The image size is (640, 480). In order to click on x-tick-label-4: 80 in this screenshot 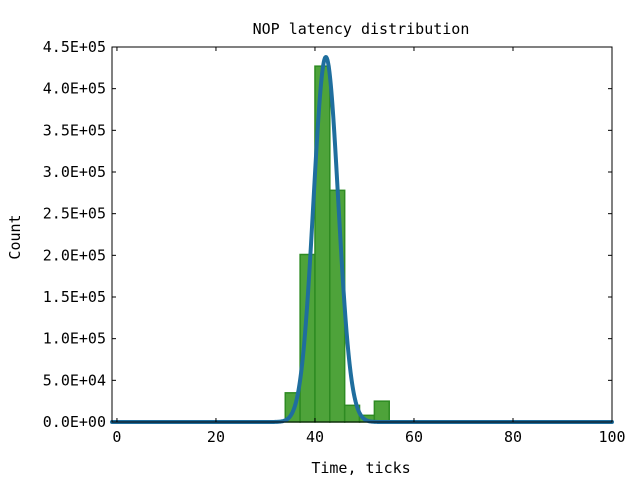, I will do `click(513, 437)`.